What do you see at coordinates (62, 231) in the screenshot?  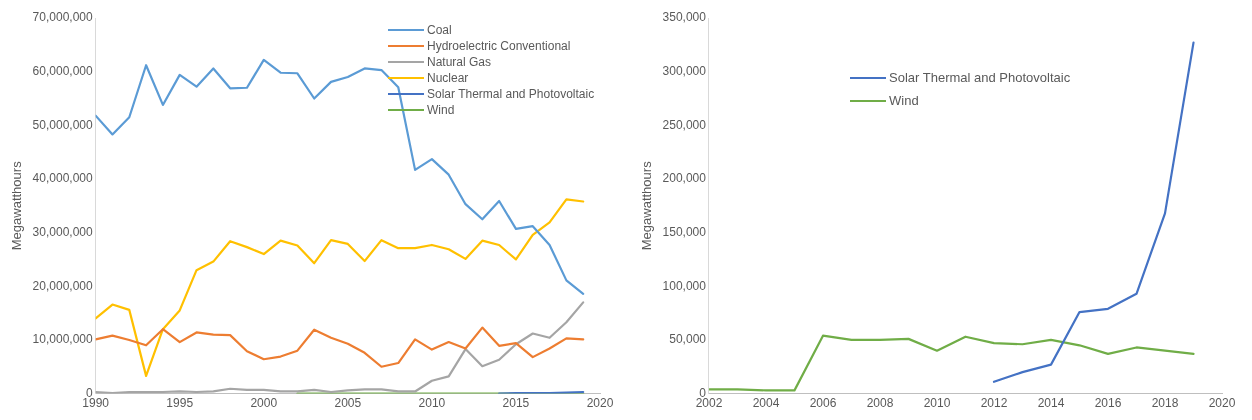 I see `y-tick-label: 30,000,000` at bounding box center [62, 231].